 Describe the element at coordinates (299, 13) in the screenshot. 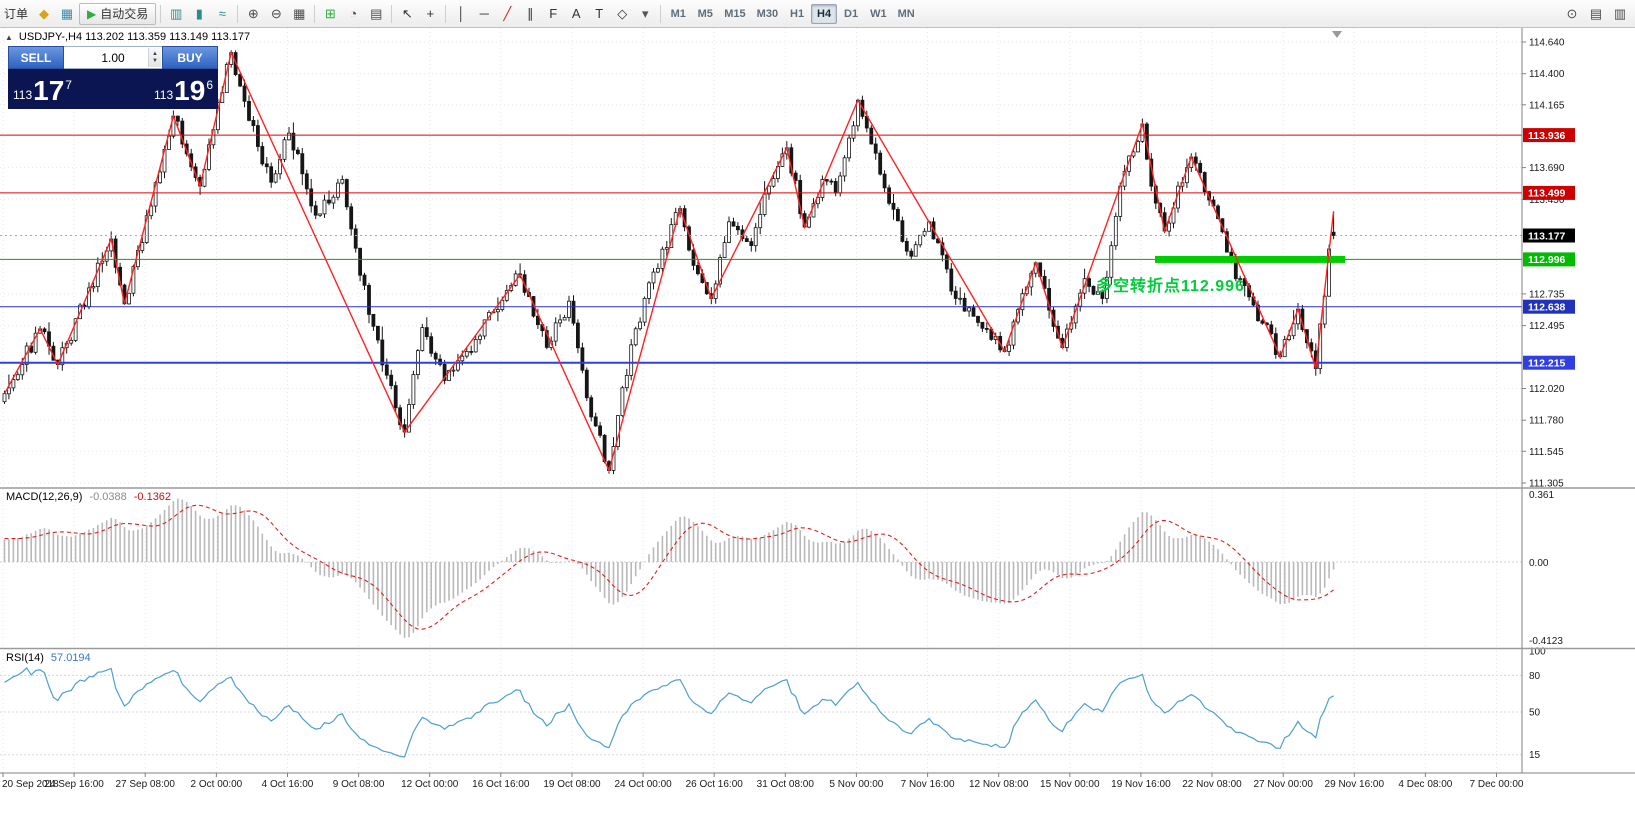

I see `tile-windows-icon: ▦` at that location.